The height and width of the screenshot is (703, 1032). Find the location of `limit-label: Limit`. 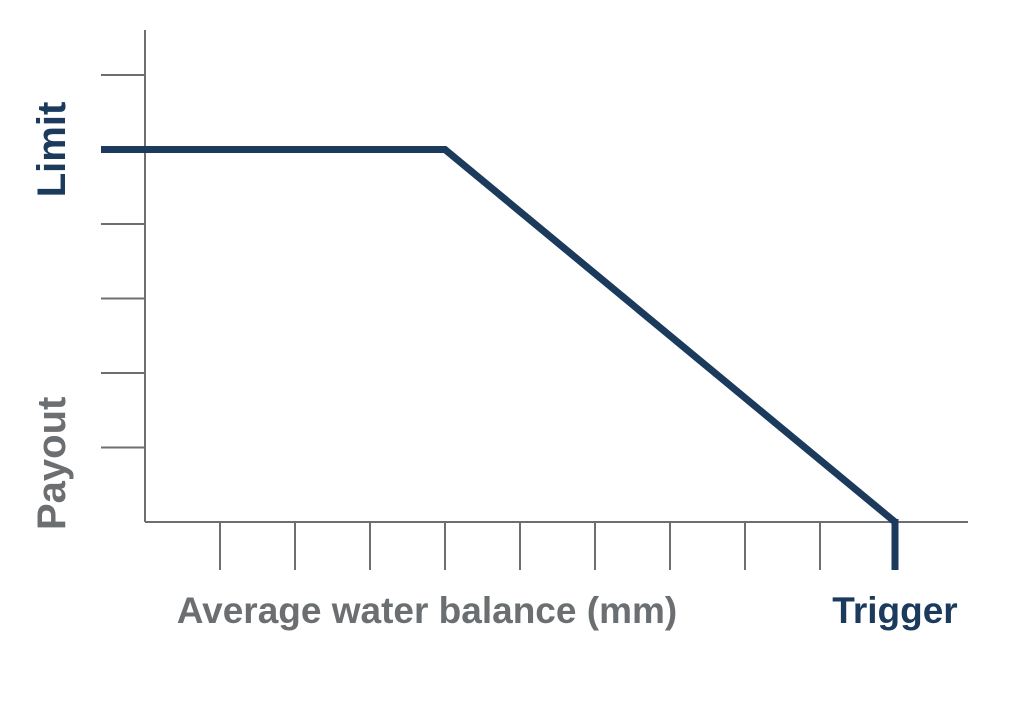

limit-label: Limit is located at coordinates (52, 150).